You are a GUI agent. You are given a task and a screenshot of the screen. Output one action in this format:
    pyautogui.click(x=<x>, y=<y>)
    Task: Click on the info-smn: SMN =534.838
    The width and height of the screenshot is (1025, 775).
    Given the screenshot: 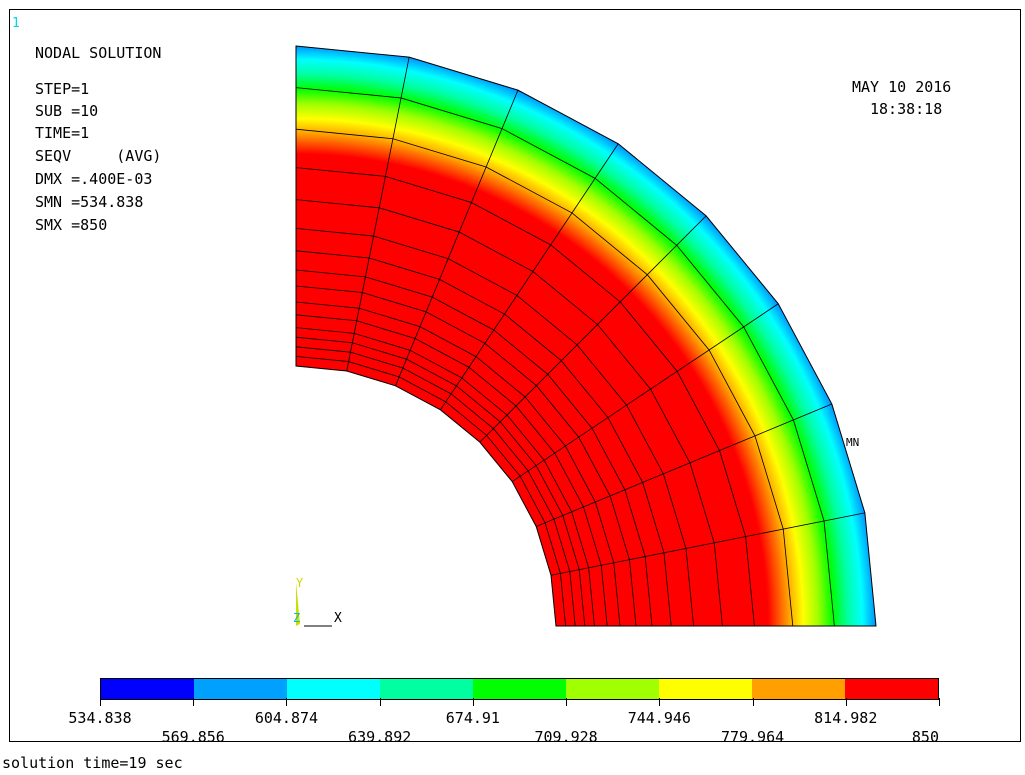 What is the action you would take?
    pyautogui.click(x=89, y=202)
    